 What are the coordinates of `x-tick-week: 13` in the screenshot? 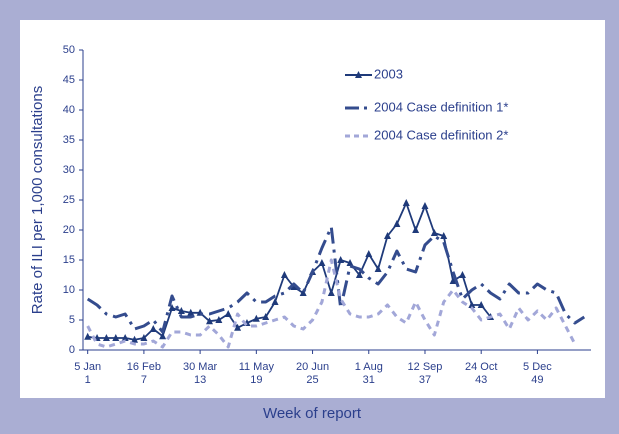 It's located at (200, 380).